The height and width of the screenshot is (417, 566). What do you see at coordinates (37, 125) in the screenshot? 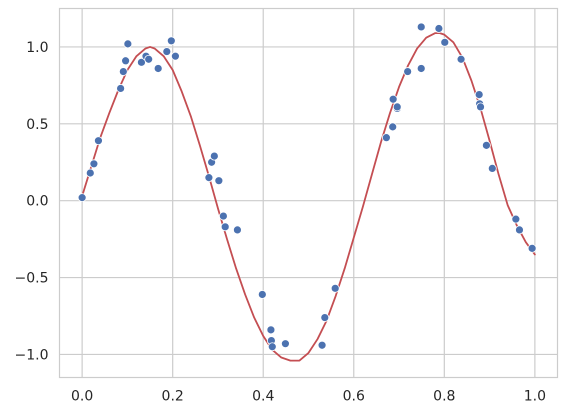
I see `y-tick-label: 0.5` at bounding box center [37, 125].